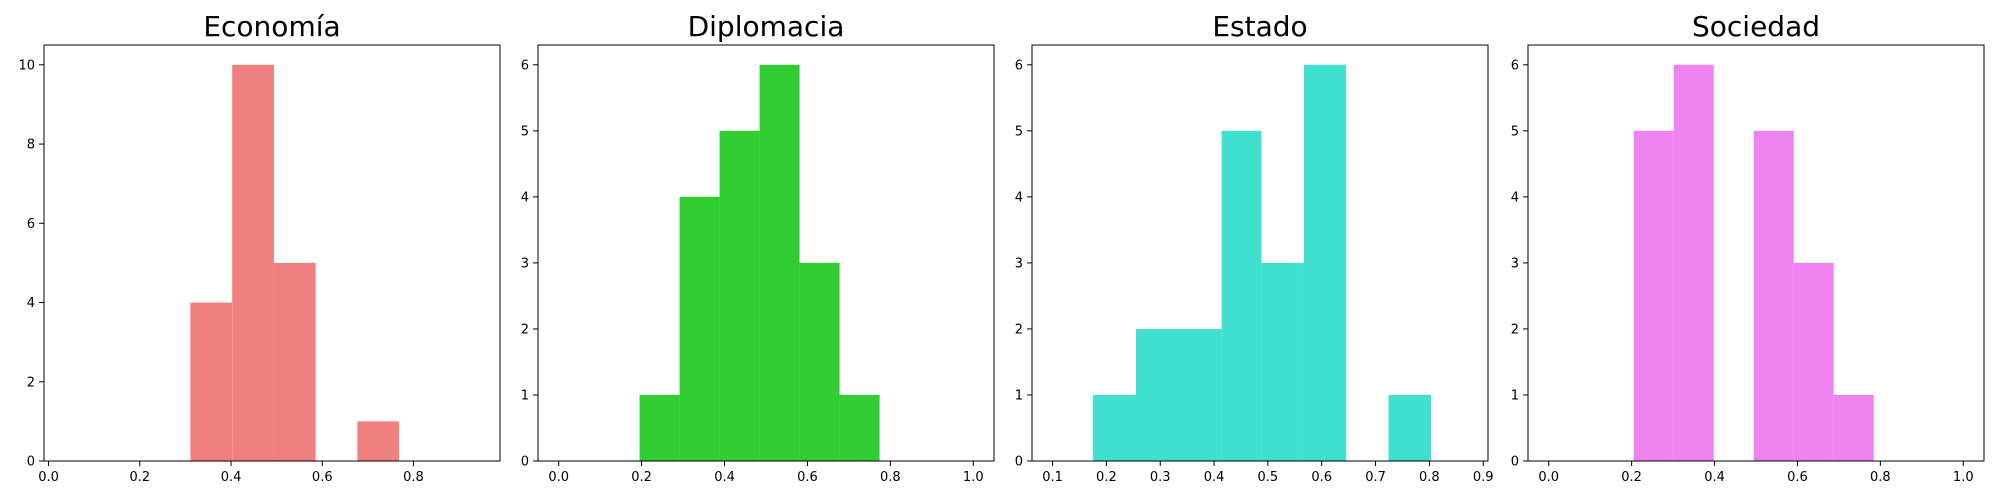 This screenshot has width=2000, height=500. Describe the element at coordinates (31, 145) in the screenshot. I see `y-tick-label: 8` at that location.